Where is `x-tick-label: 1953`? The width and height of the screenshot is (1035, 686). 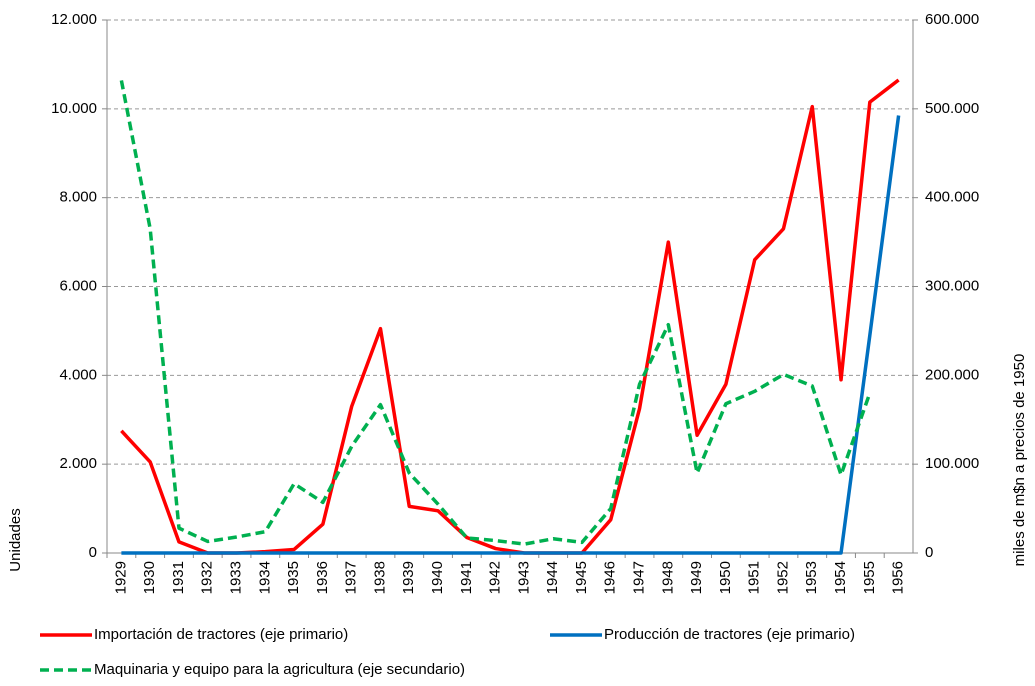 x-tick-label: 1953 is located at coordinates (811, 577).